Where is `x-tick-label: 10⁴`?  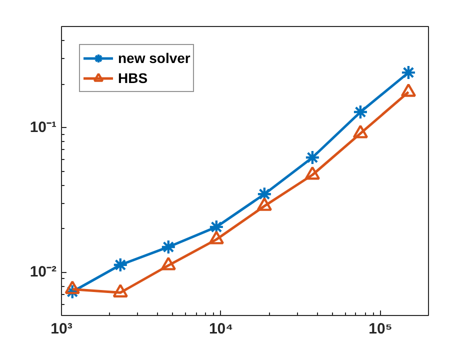 x-tick-label: 10⁴ is located at coordinates (221, 329).